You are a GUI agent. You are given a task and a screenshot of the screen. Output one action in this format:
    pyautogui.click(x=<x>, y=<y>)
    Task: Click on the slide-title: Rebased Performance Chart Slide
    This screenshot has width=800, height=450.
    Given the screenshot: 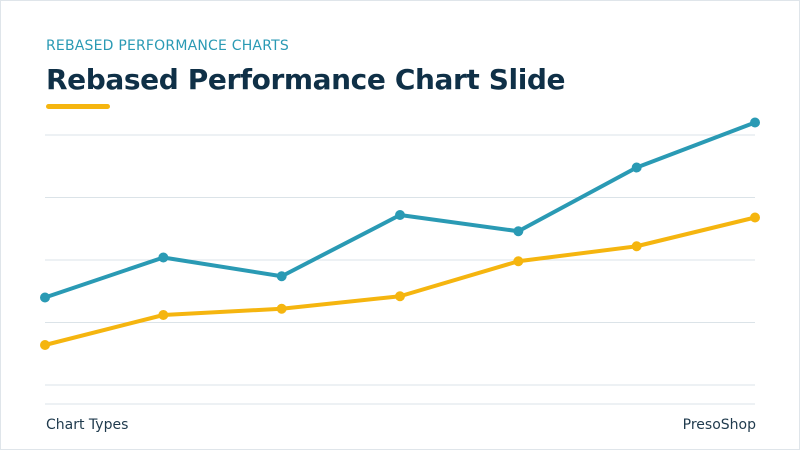 What is the action you would take?
    pyautogui.click(x=306, y=79)
    